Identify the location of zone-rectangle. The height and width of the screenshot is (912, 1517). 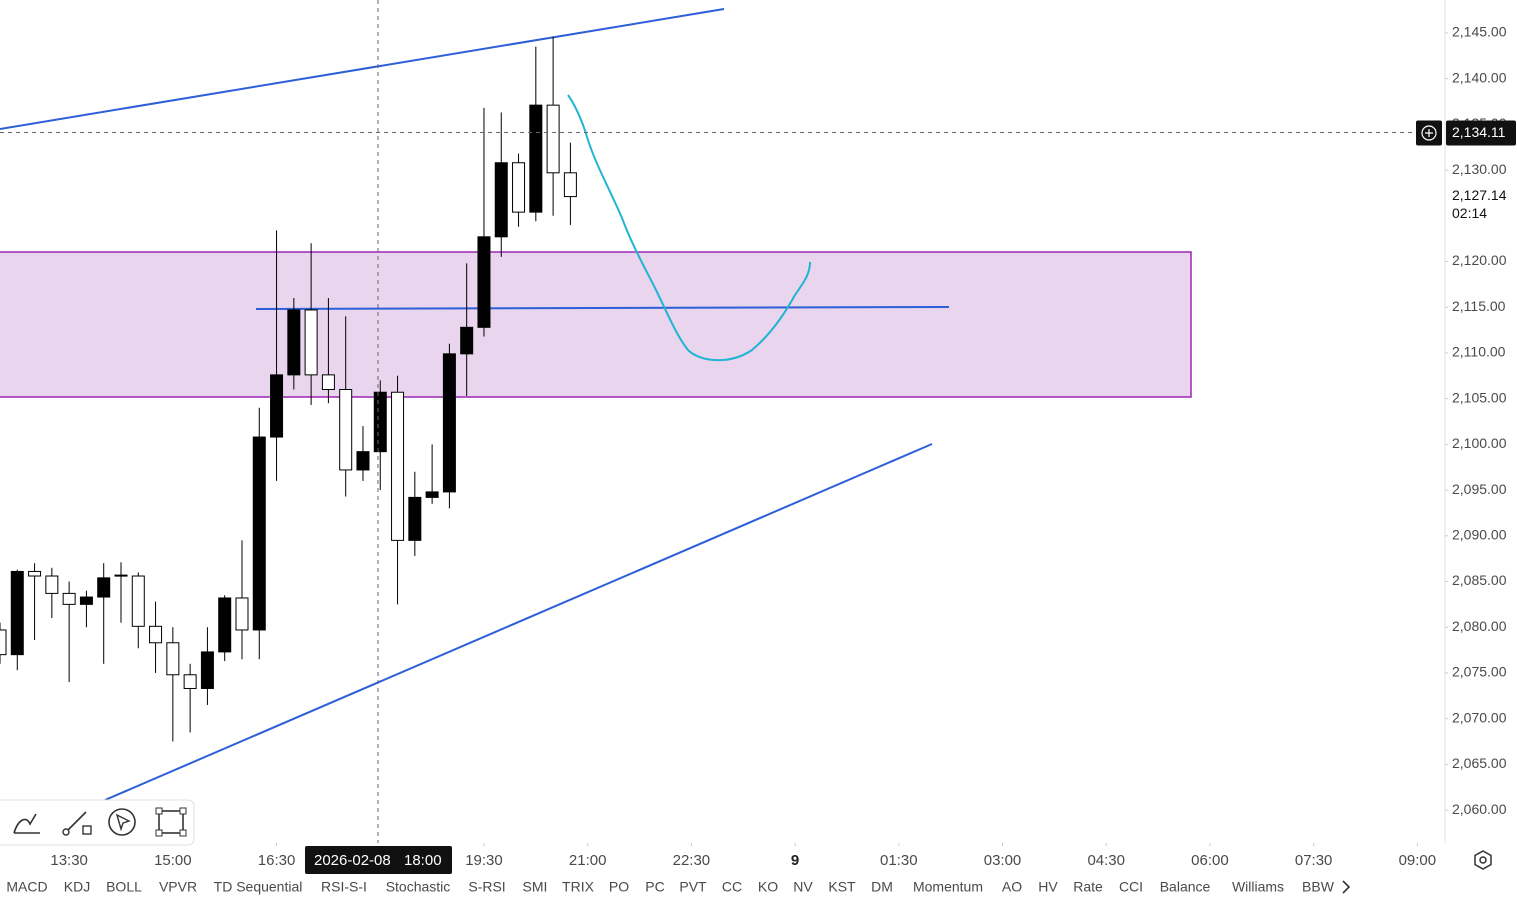
(596, 324).